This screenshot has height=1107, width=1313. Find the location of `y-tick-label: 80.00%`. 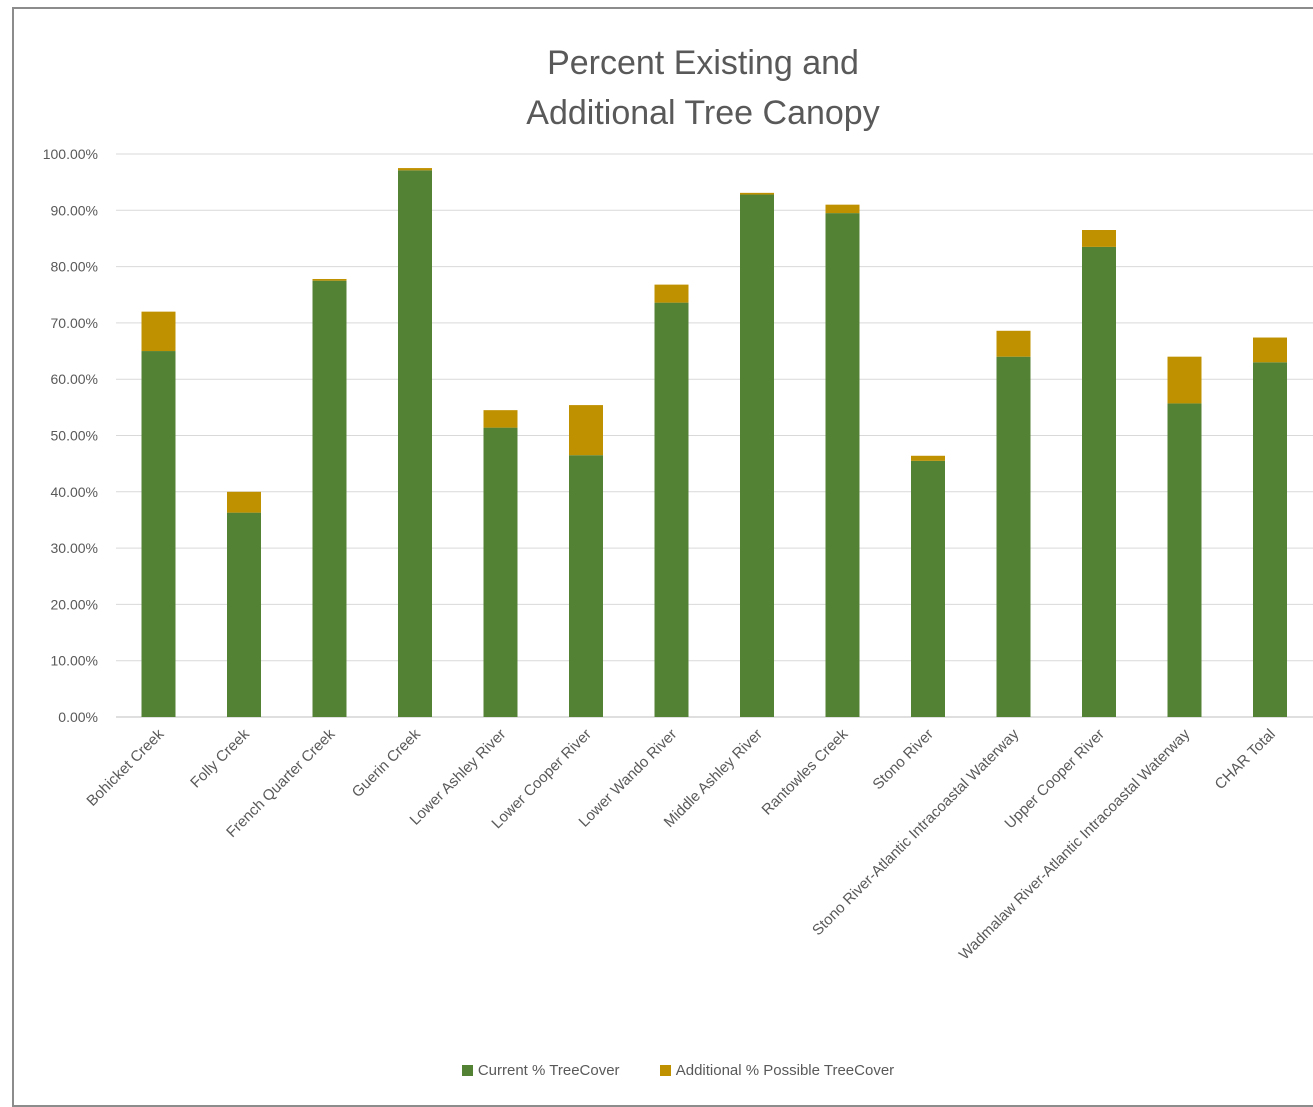

y-tick-label: 80.00% is located at coordinates (74, 267).